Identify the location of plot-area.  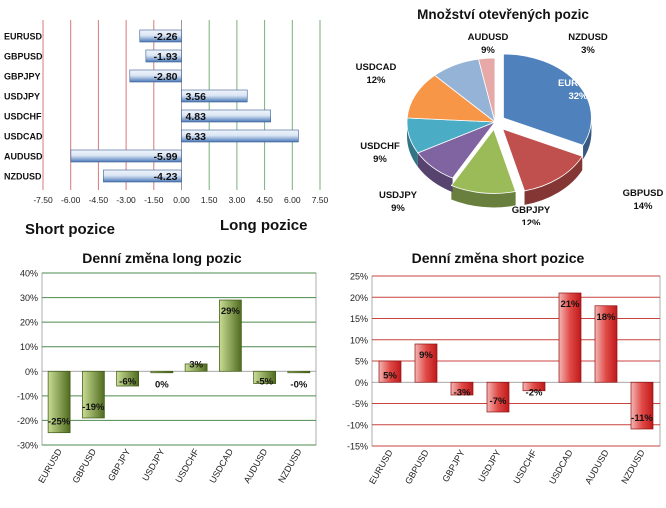
(179, 359).